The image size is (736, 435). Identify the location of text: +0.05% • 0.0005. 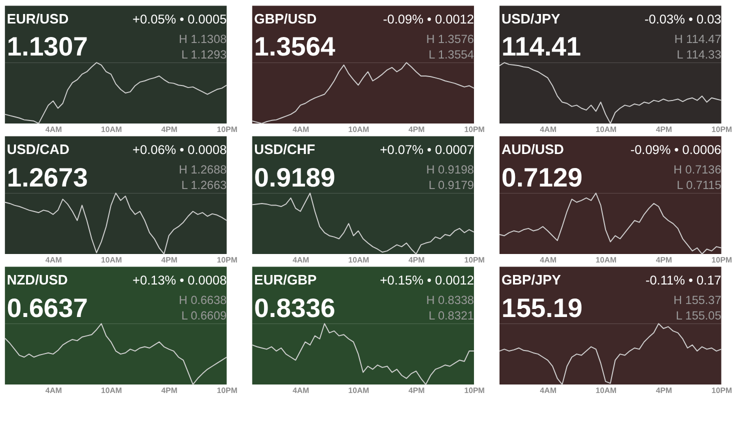
(179, 18).